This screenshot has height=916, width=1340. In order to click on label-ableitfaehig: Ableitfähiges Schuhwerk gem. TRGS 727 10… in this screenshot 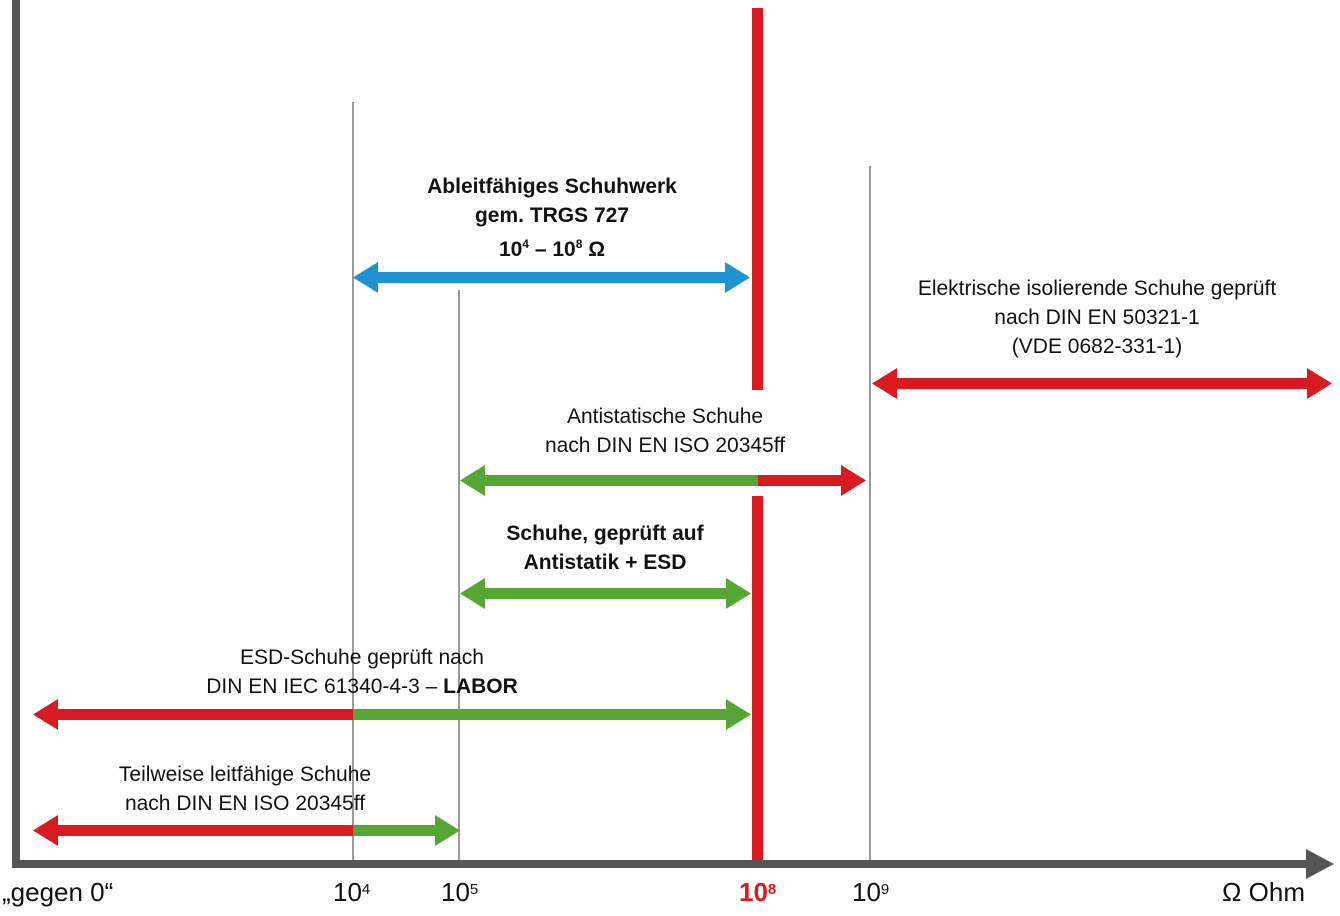, I will do `click(552, 218)`.